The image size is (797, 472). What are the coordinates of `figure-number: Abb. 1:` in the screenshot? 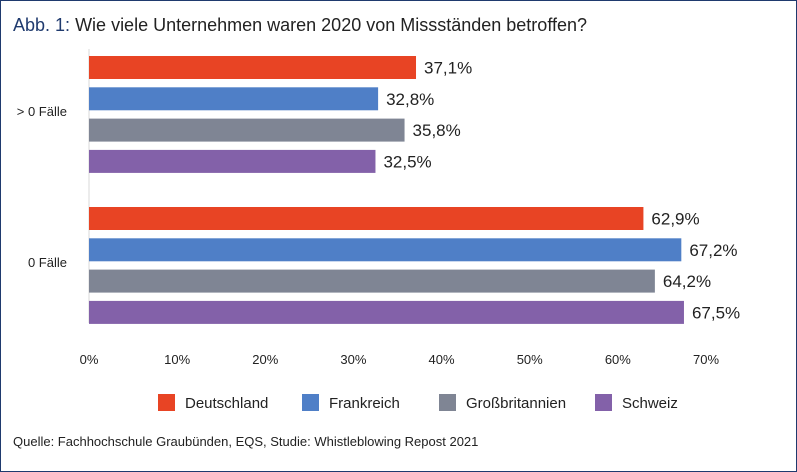 It's located at (42, 25).